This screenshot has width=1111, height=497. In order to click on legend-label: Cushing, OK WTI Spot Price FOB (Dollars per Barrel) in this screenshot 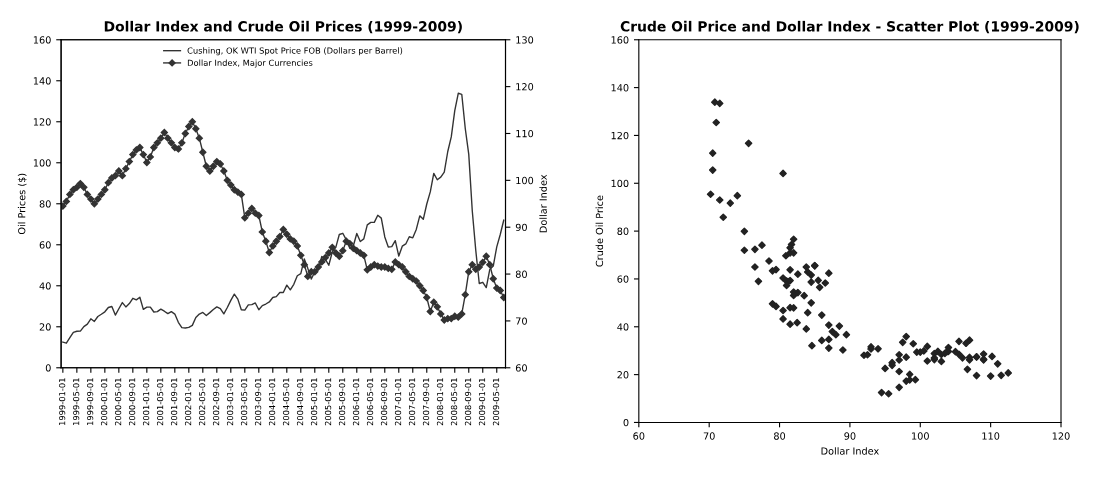, I will do `click(295, 51)`.